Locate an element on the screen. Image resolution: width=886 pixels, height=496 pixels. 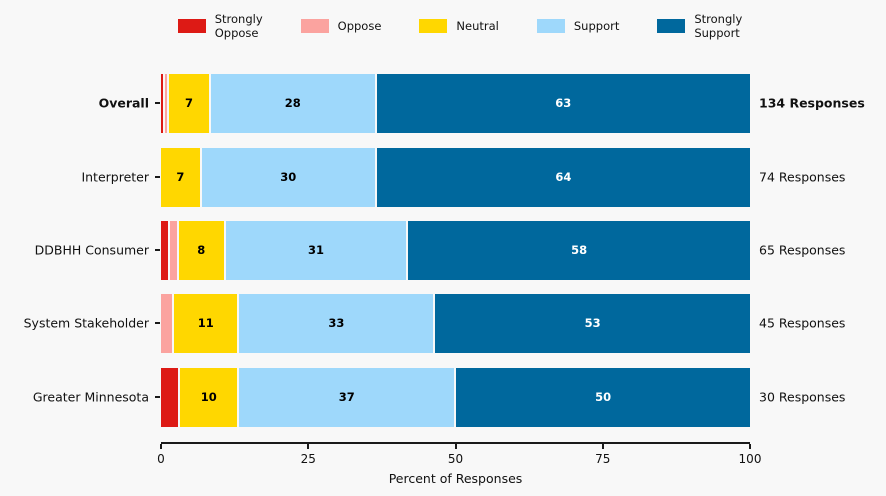
bar-segment-neutral: 10 is located at coordinates (210, 397).